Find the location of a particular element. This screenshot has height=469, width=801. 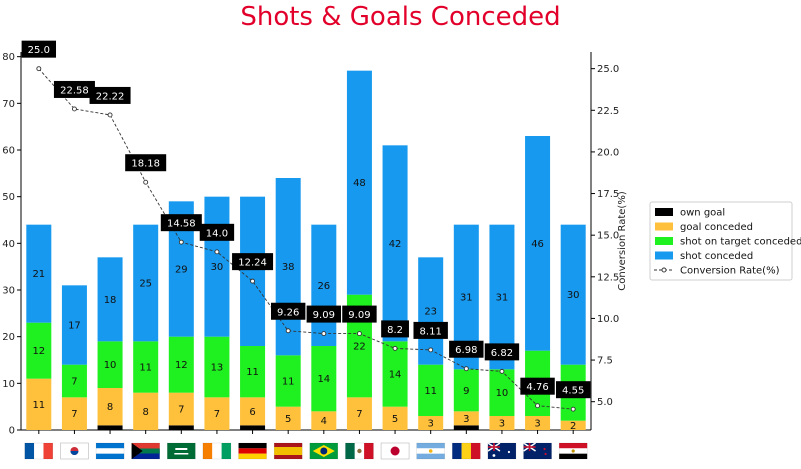

left-tick-label: 0 is located at coordinates (12, 431).